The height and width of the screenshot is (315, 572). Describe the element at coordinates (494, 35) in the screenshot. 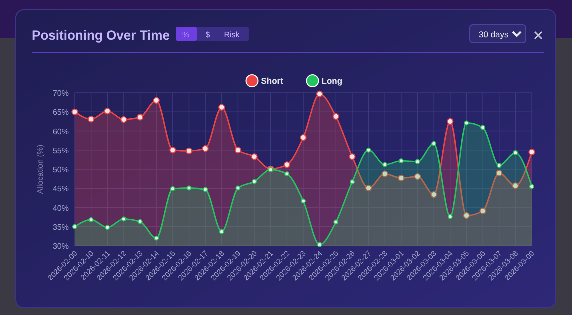

I see `text: 30 days` at that location.